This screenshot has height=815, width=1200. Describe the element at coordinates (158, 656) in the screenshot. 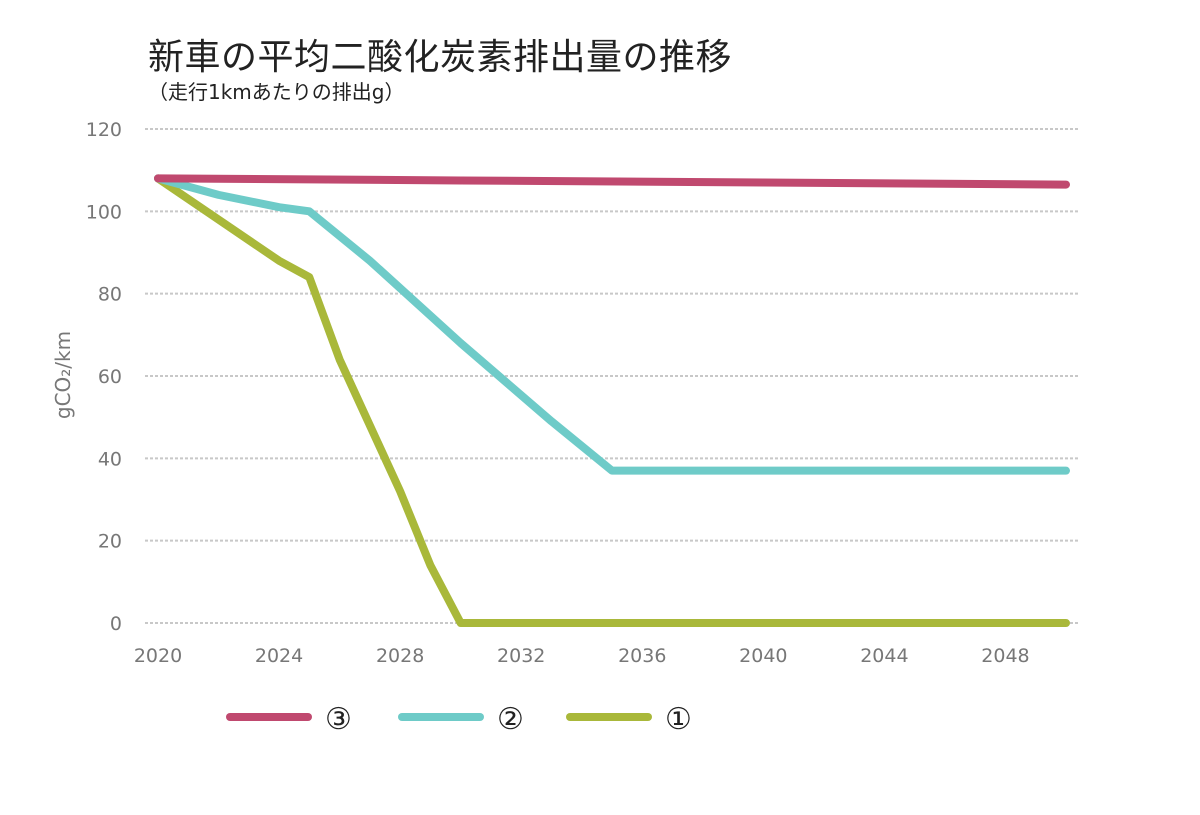

I see `x-tick-label: 2020` at that location.